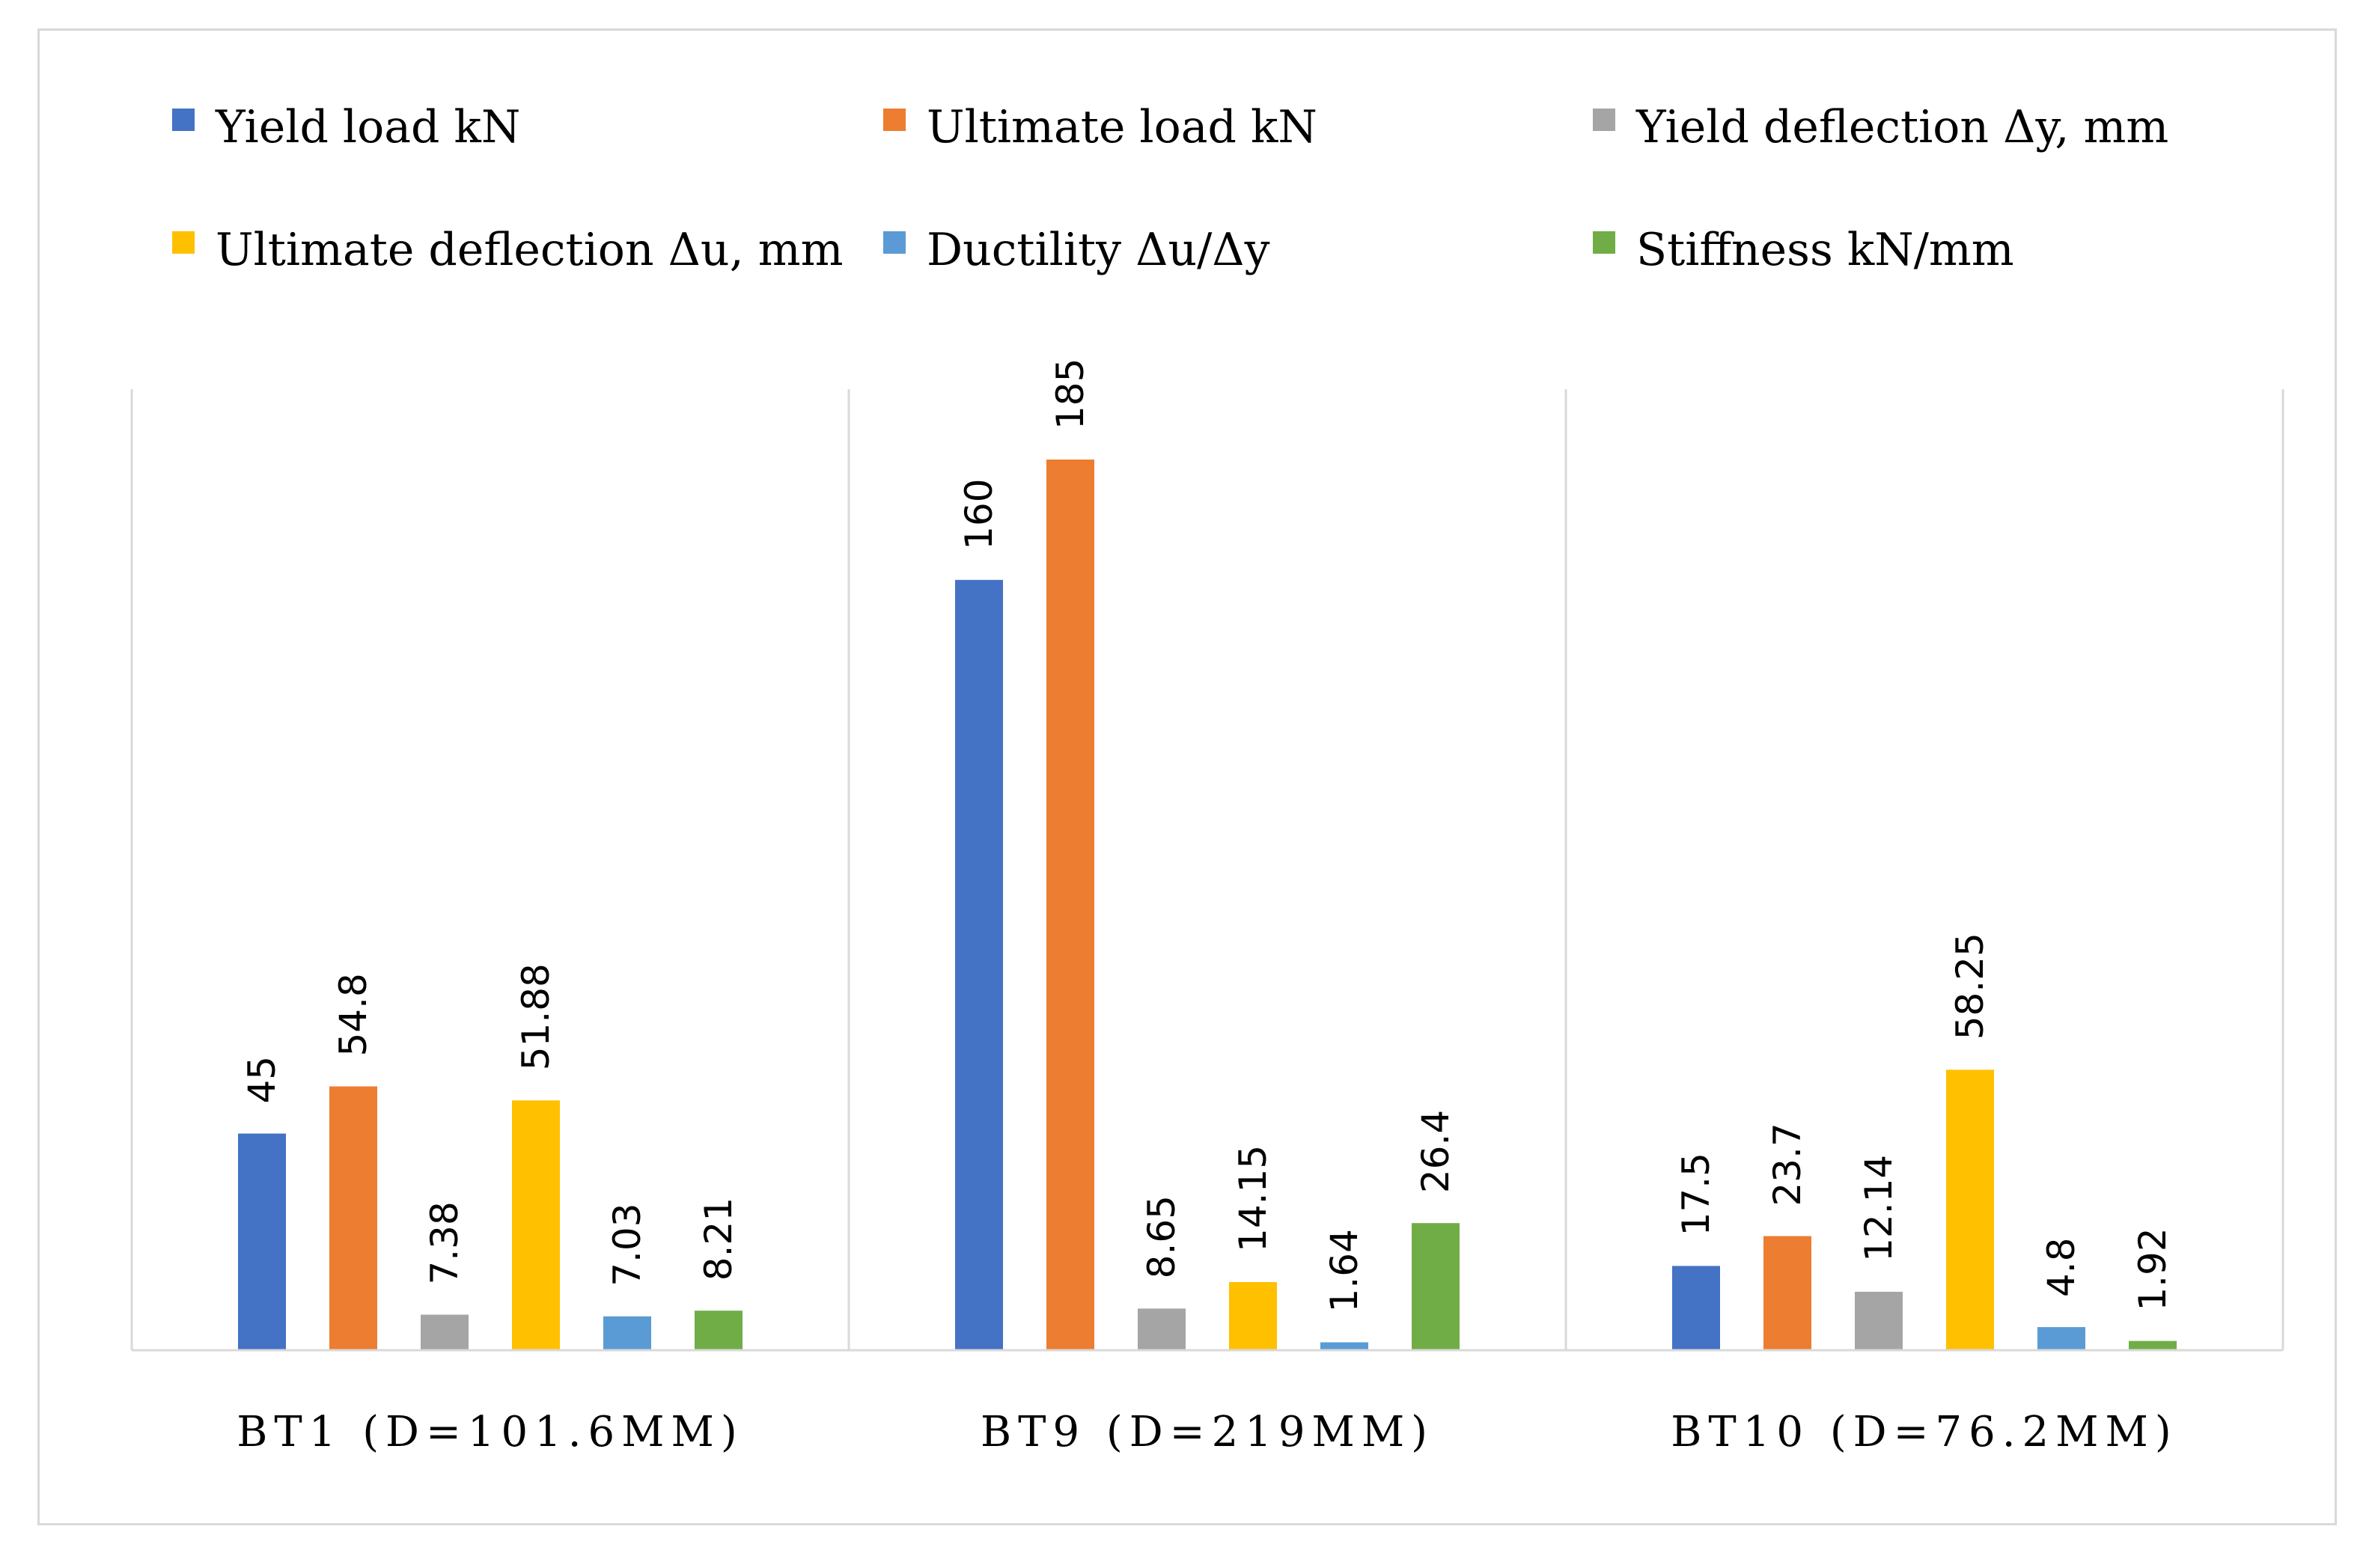  I want to click on data-label: 23.7, so click(1788, 1164).